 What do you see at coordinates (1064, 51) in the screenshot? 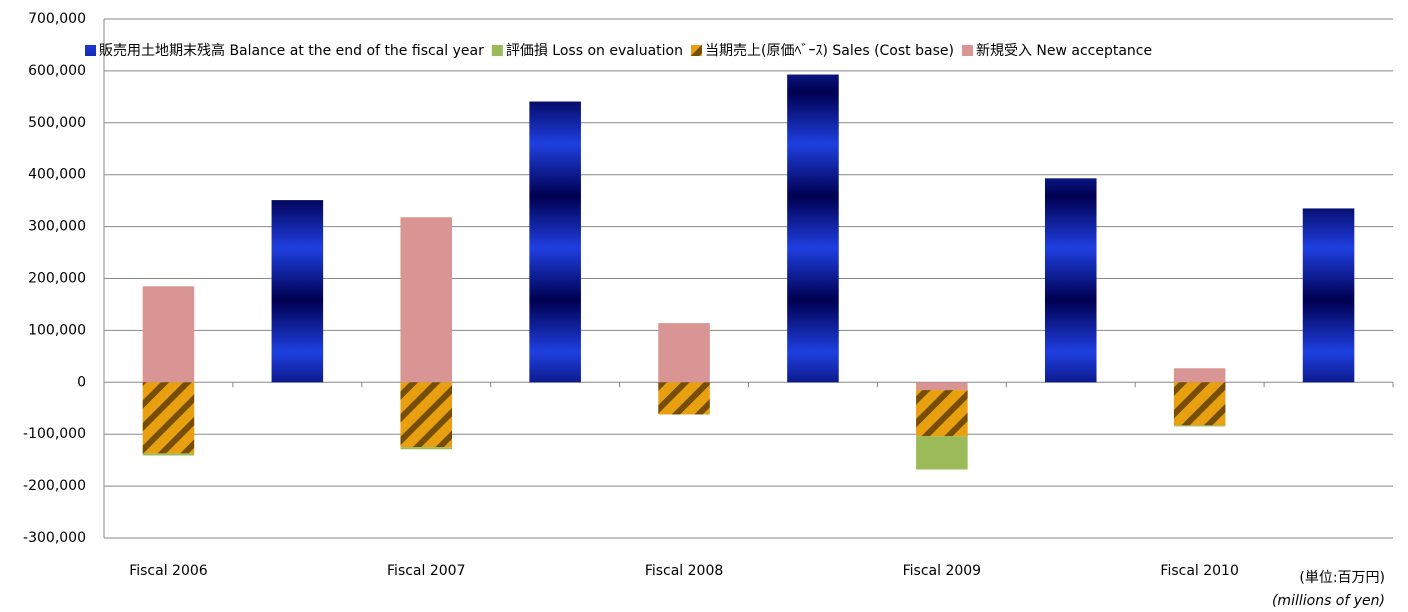
I see `legend-label: 新規受入 New acceptance` at bounding box center [1064, 51].